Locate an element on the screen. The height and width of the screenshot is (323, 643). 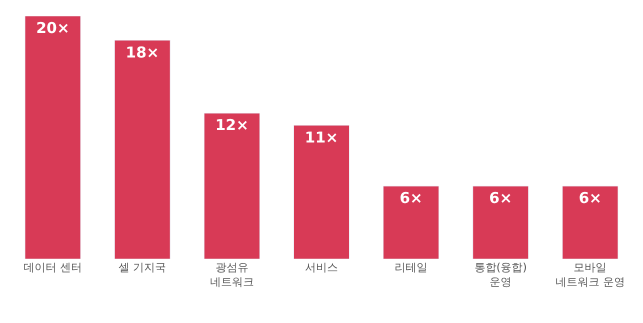
x-tick-label: 통합(융합) 운영 is located at coordinates (500, 274).